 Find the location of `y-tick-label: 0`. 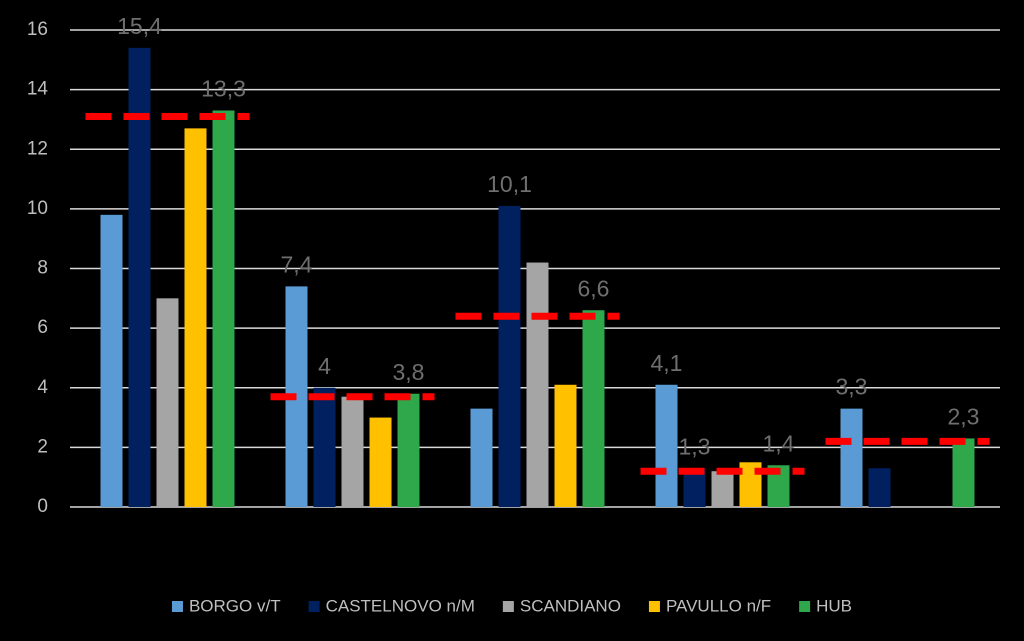

y-tick-label: 0 is located at coordinates (42, 506).